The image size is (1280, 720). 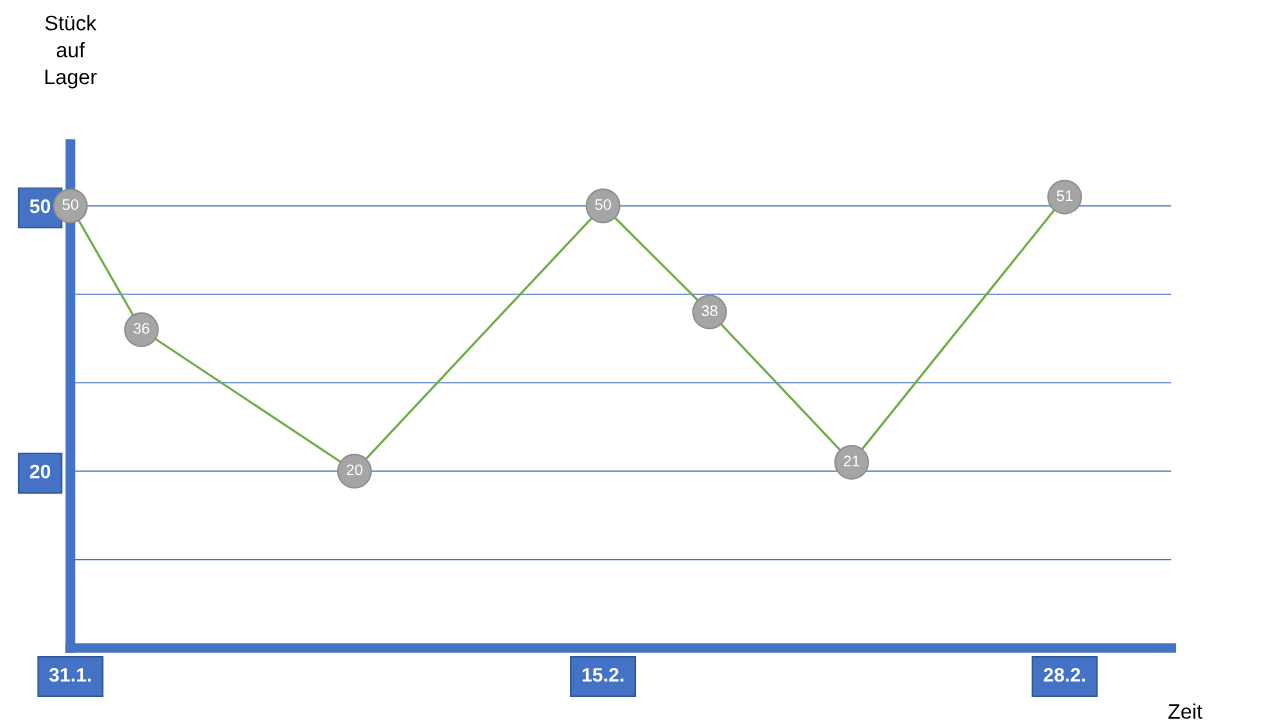 What do you see at coordinates (71, 52) in the screenshot?
I see `y-axis-title: Stück auf Lager` at bounding box center [71, 52].